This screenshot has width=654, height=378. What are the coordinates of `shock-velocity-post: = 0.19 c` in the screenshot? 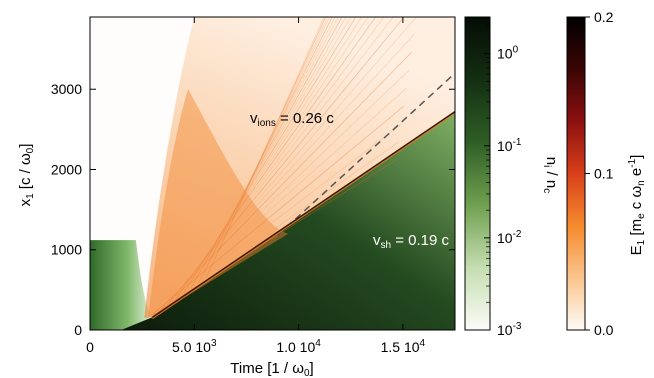 It's located at (420, 240).